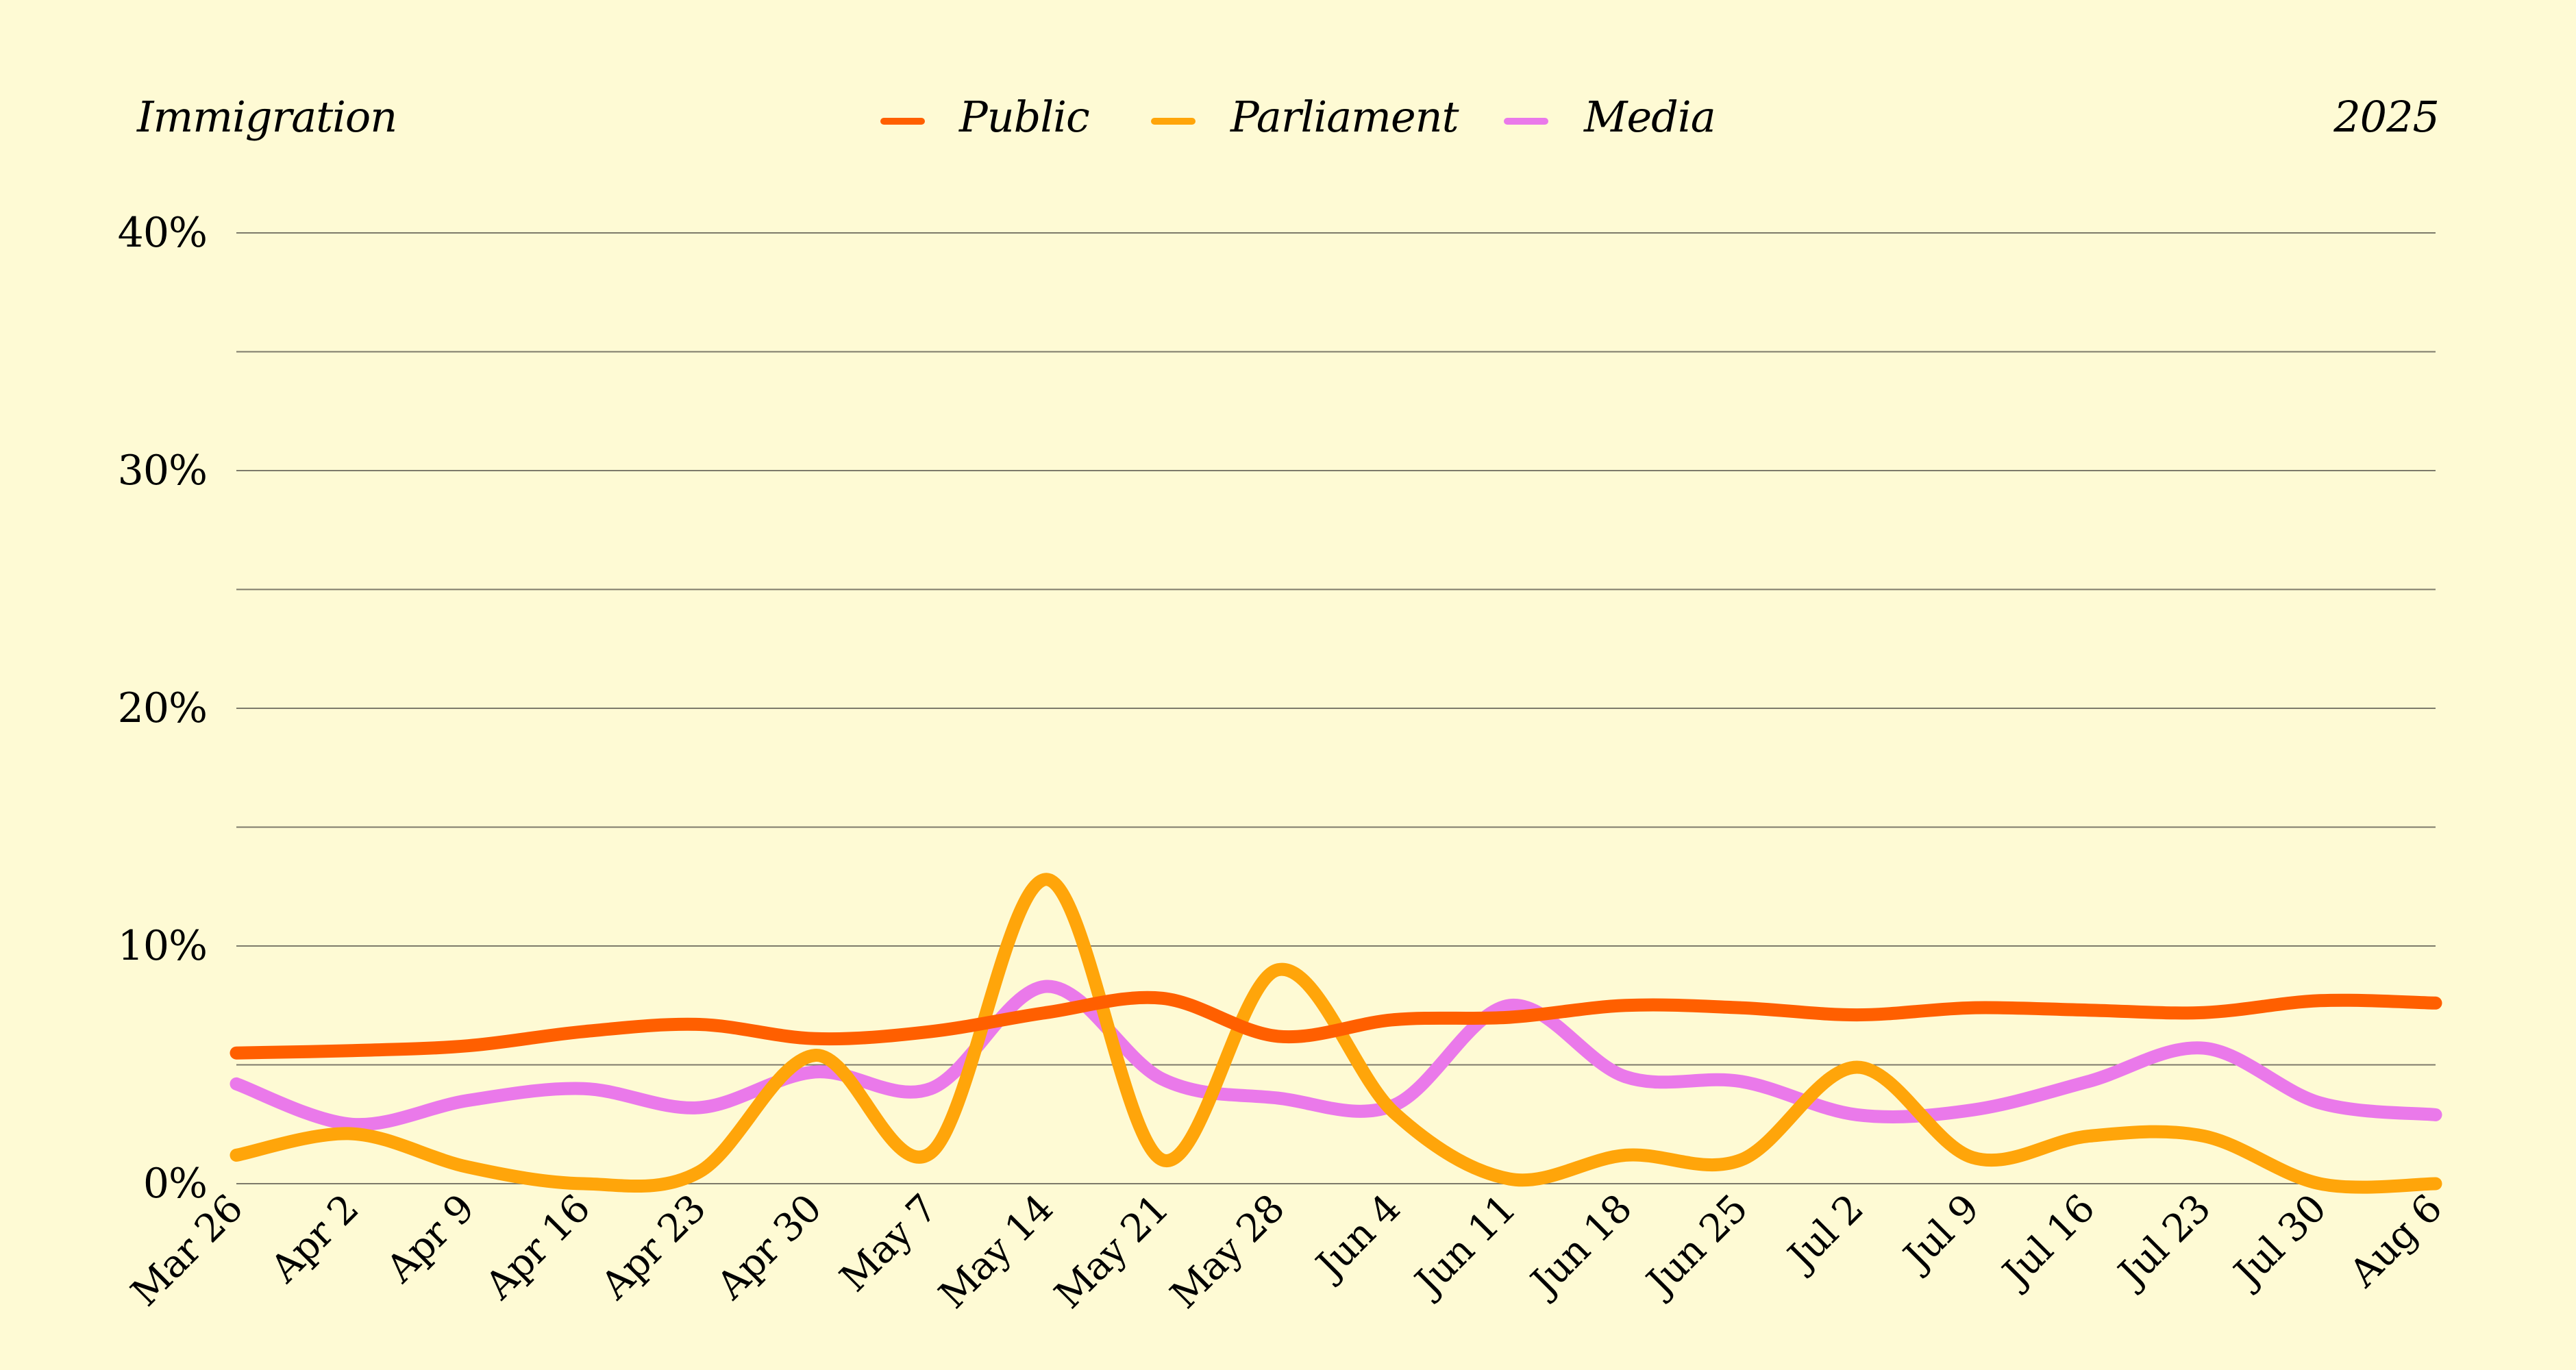 The image size is (2576, 1370). What do you see at coordinates (162, 946) in the screenshot?
I see `y-tick-label: 10%` at bounding box center [162, 946].